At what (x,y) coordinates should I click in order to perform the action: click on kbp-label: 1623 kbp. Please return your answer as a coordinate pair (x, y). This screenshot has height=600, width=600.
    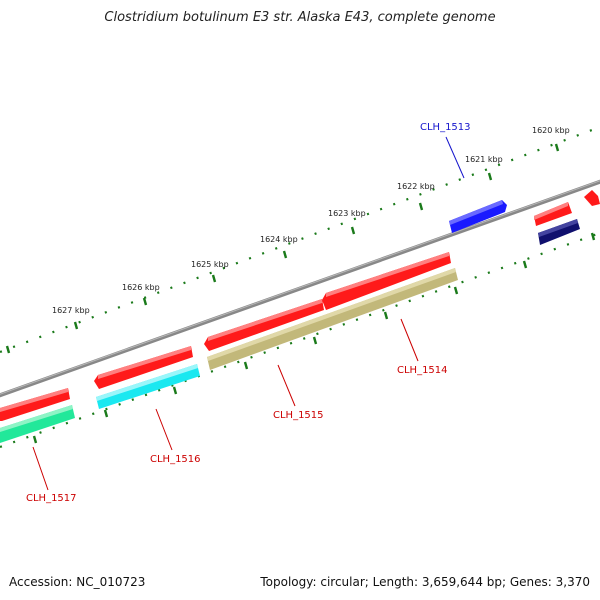
    Looking at the image, I should click on (347, 213).